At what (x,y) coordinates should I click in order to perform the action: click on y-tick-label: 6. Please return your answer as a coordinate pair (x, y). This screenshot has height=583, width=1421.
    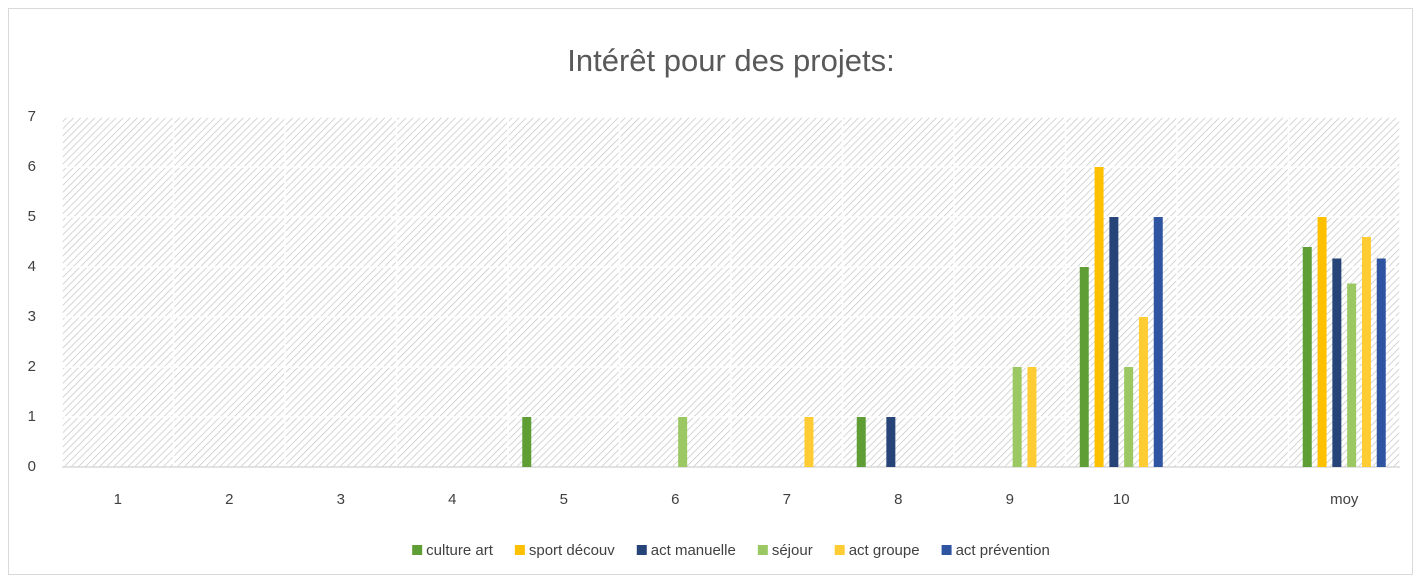
    Looking at the image, I should click on (32, 166).